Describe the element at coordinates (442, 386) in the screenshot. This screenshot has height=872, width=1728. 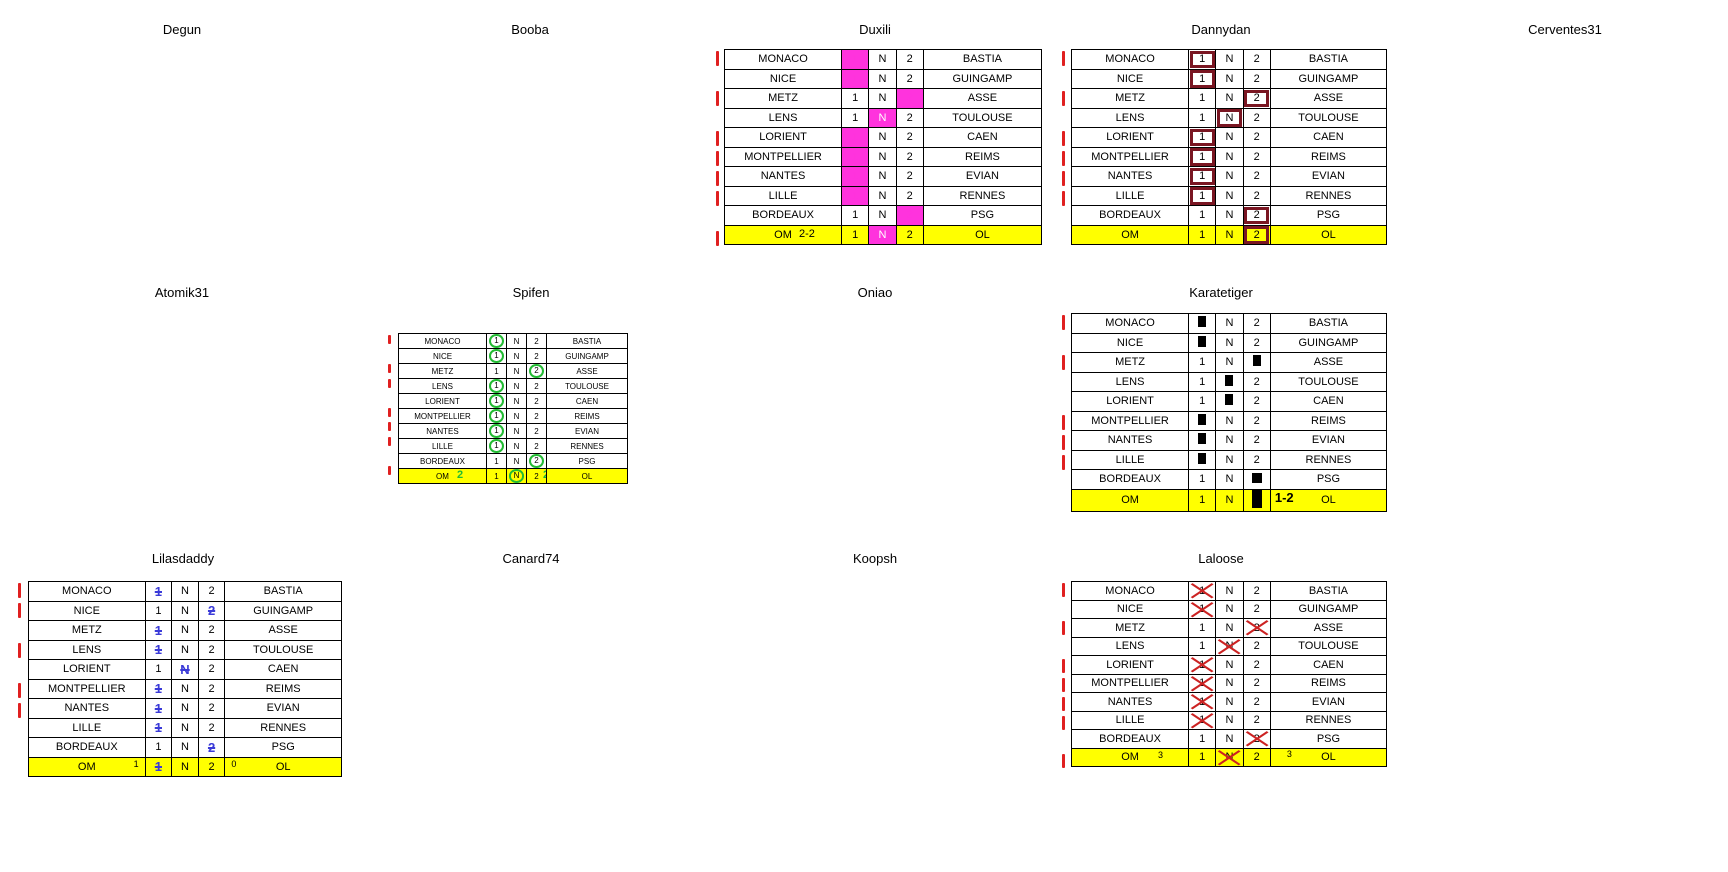
I see `home-team-cell: LENS` at that location.